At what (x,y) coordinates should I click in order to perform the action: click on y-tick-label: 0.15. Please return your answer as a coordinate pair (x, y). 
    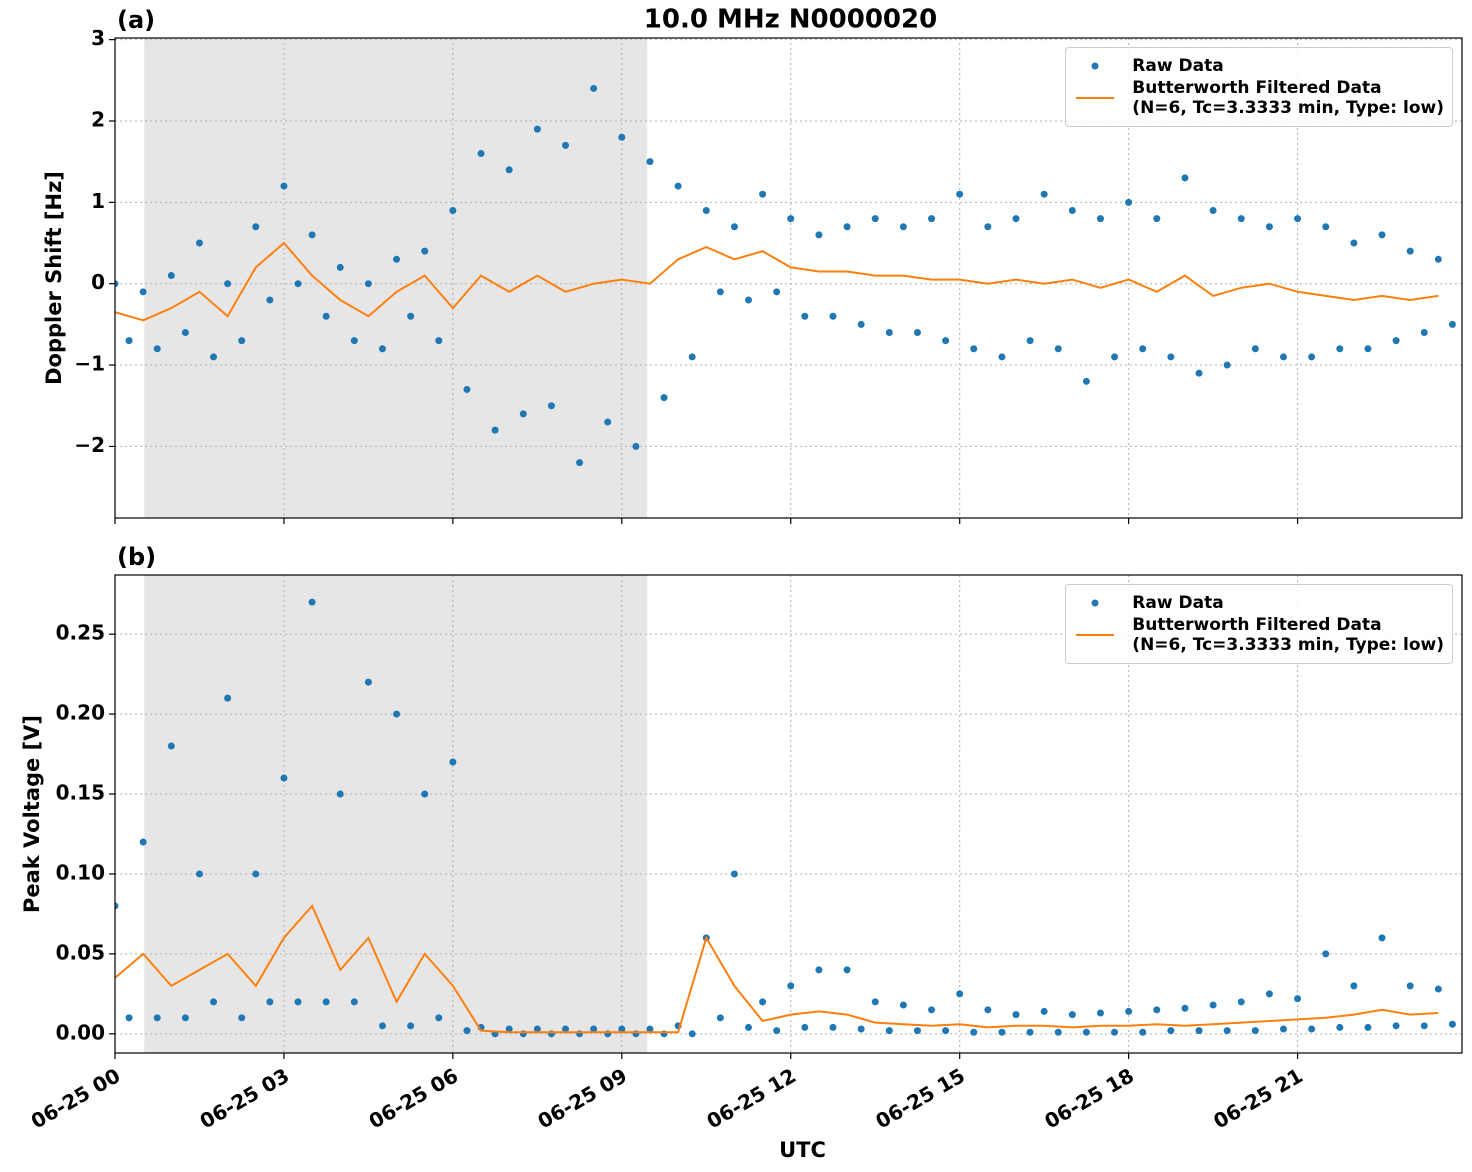
    Looking at the image, I should click on (80, 793).